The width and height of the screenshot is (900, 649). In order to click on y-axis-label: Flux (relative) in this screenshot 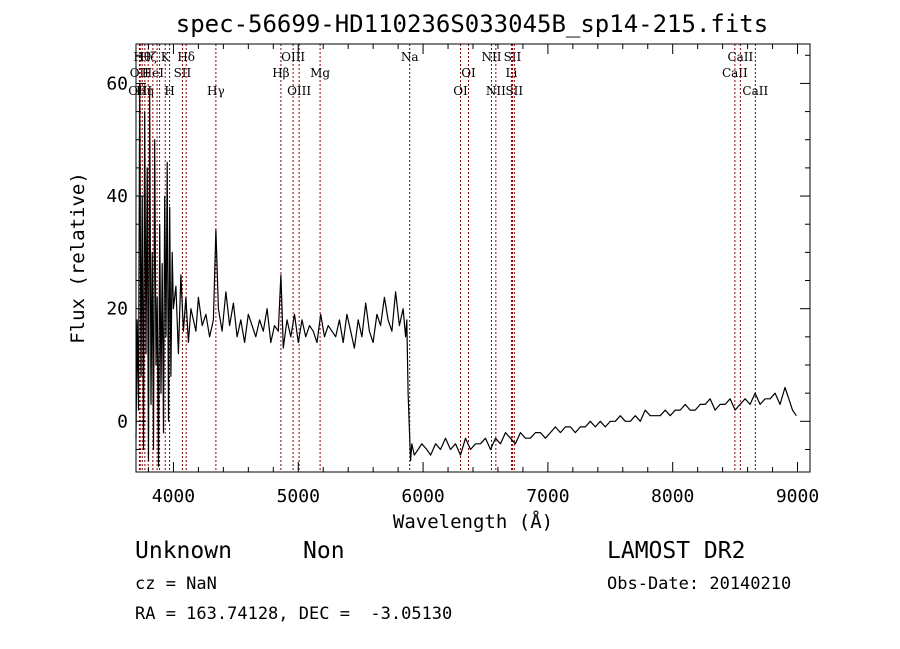, I will do `click(78, 258)`.